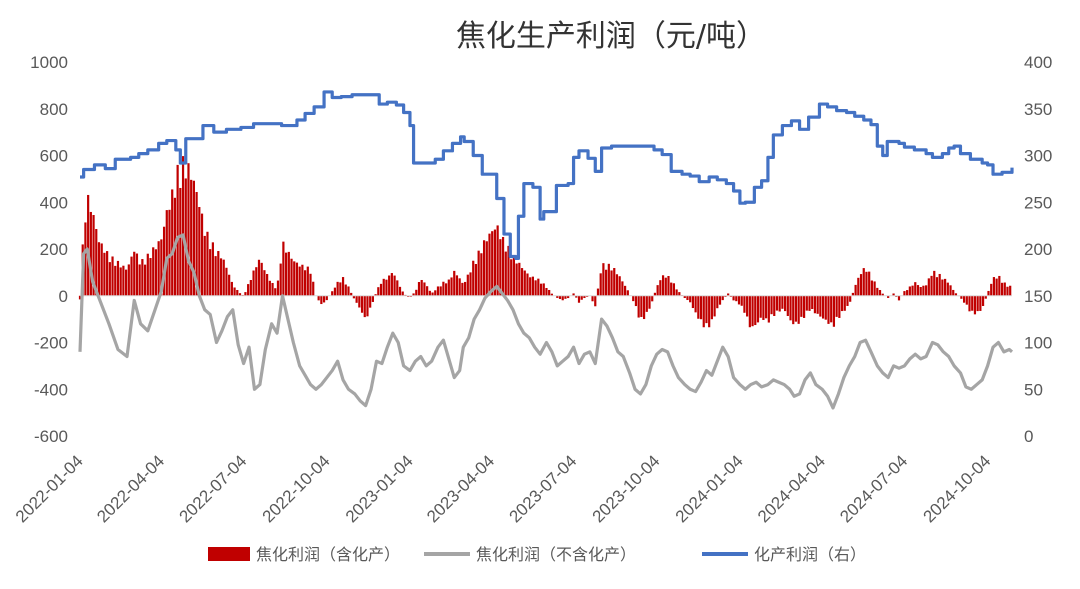 The image size is (1080, 589). What do you see at coordinates (709, 488) in the screenshot?
I see `x-tick: 2024-01-04` at bounding box center [709, 488].